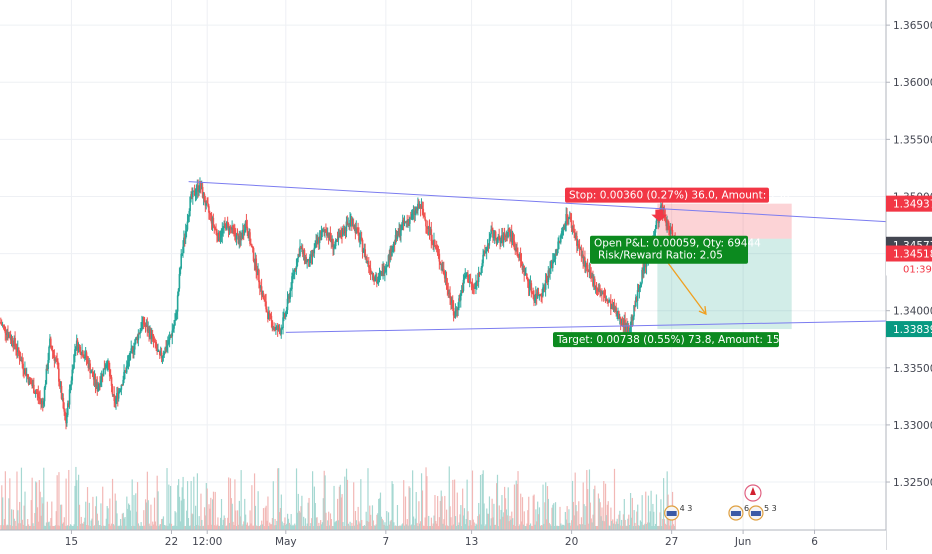 The height and width of the screenshot is (554, 932). I want to click on trendline-lower, so click(586, 326).